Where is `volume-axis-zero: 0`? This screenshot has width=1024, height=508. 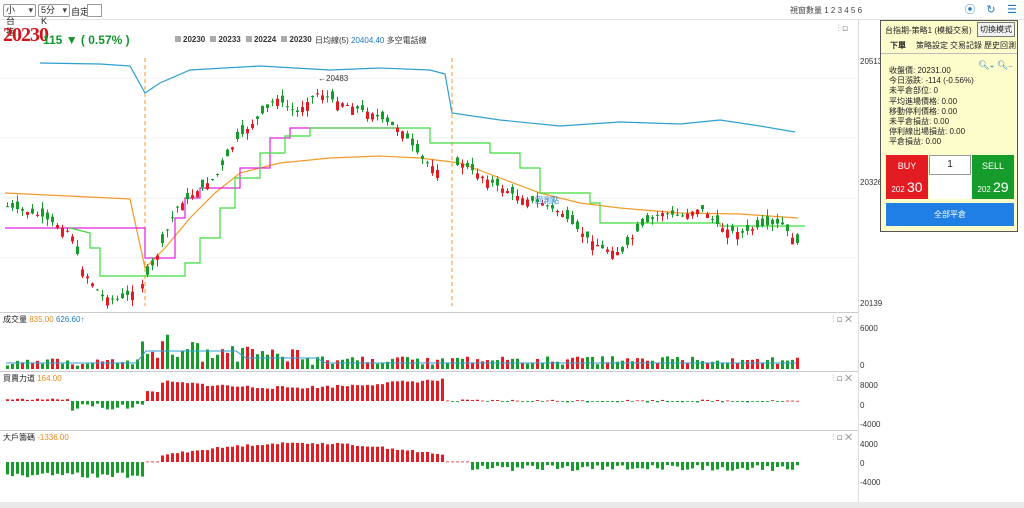 volume-axis-zero: 0 is located at coordinates (862, 365).